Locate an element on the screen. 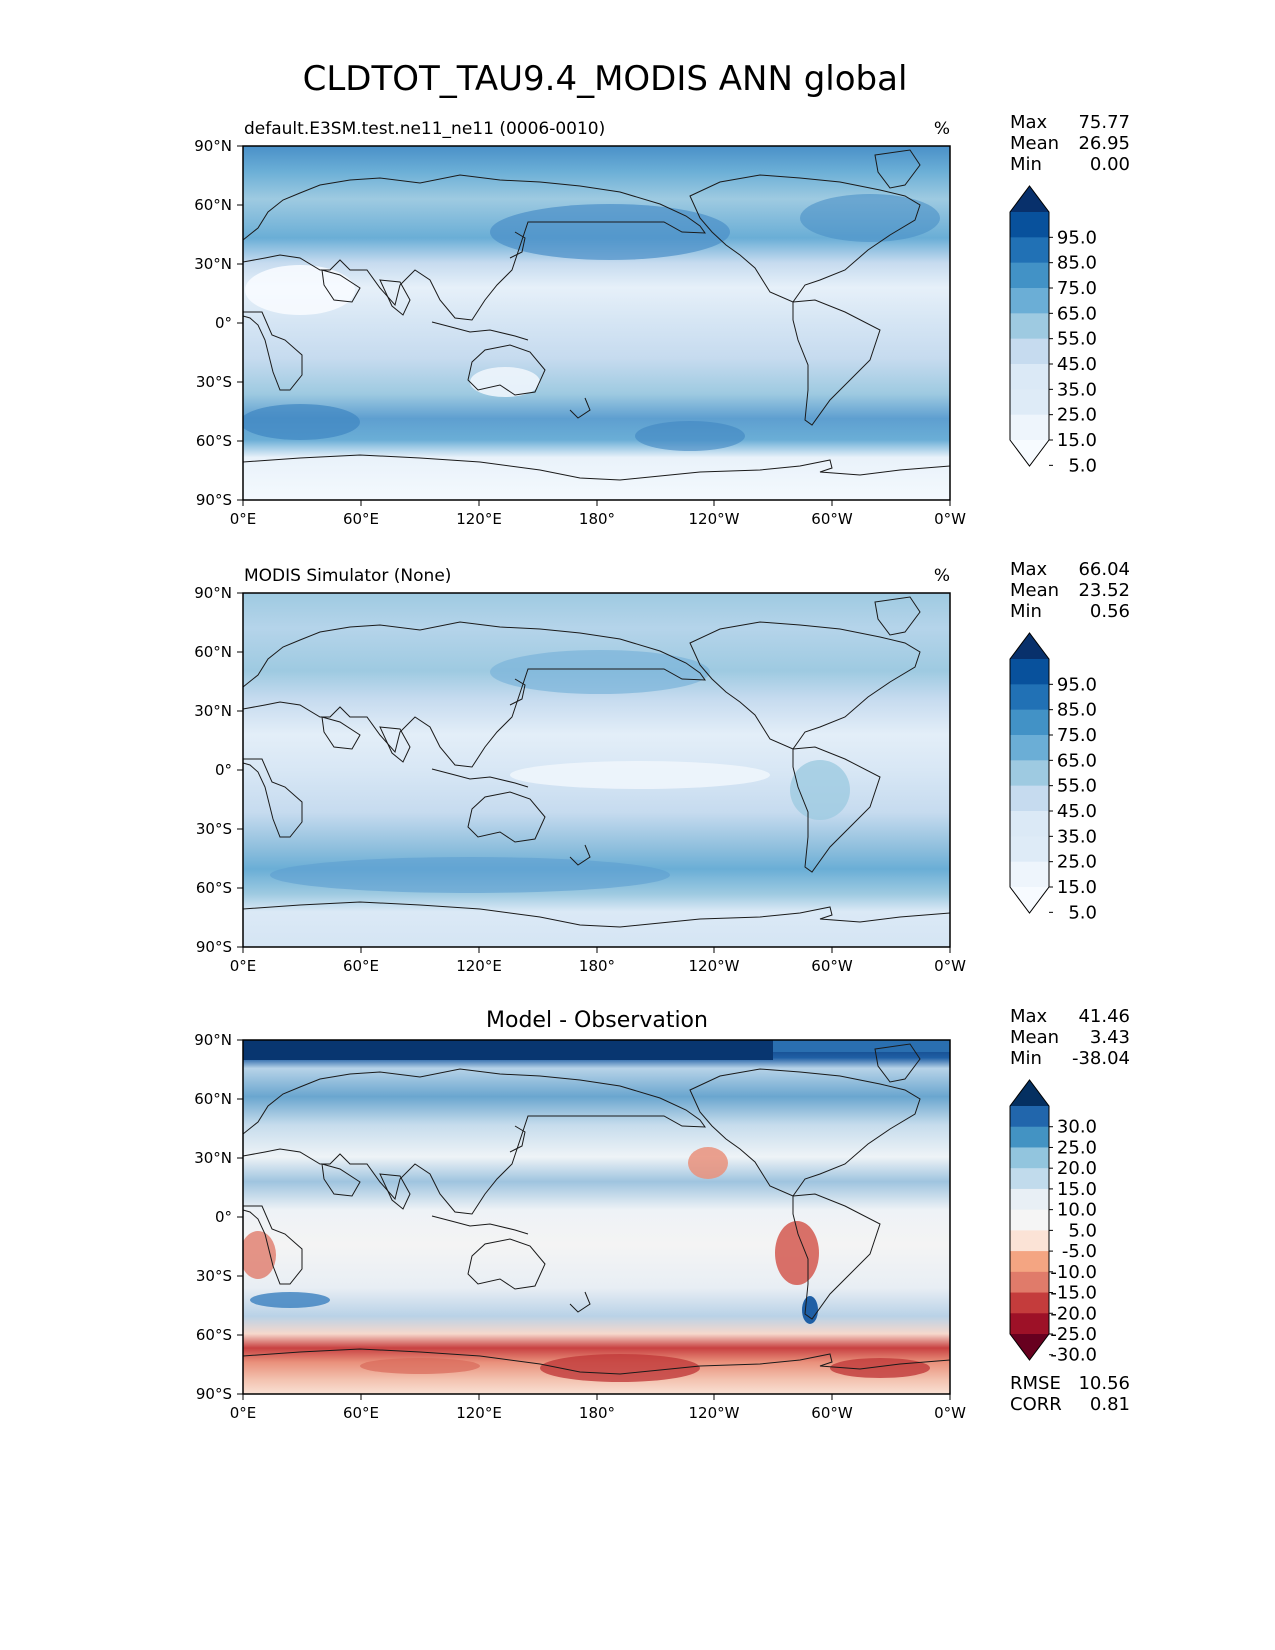 The width and height of the screenshot is (1275, 1650). panel-test-stats: Max 75.77 Mean 26.95 Min 0.00 is located at coordinates (1070, 143).